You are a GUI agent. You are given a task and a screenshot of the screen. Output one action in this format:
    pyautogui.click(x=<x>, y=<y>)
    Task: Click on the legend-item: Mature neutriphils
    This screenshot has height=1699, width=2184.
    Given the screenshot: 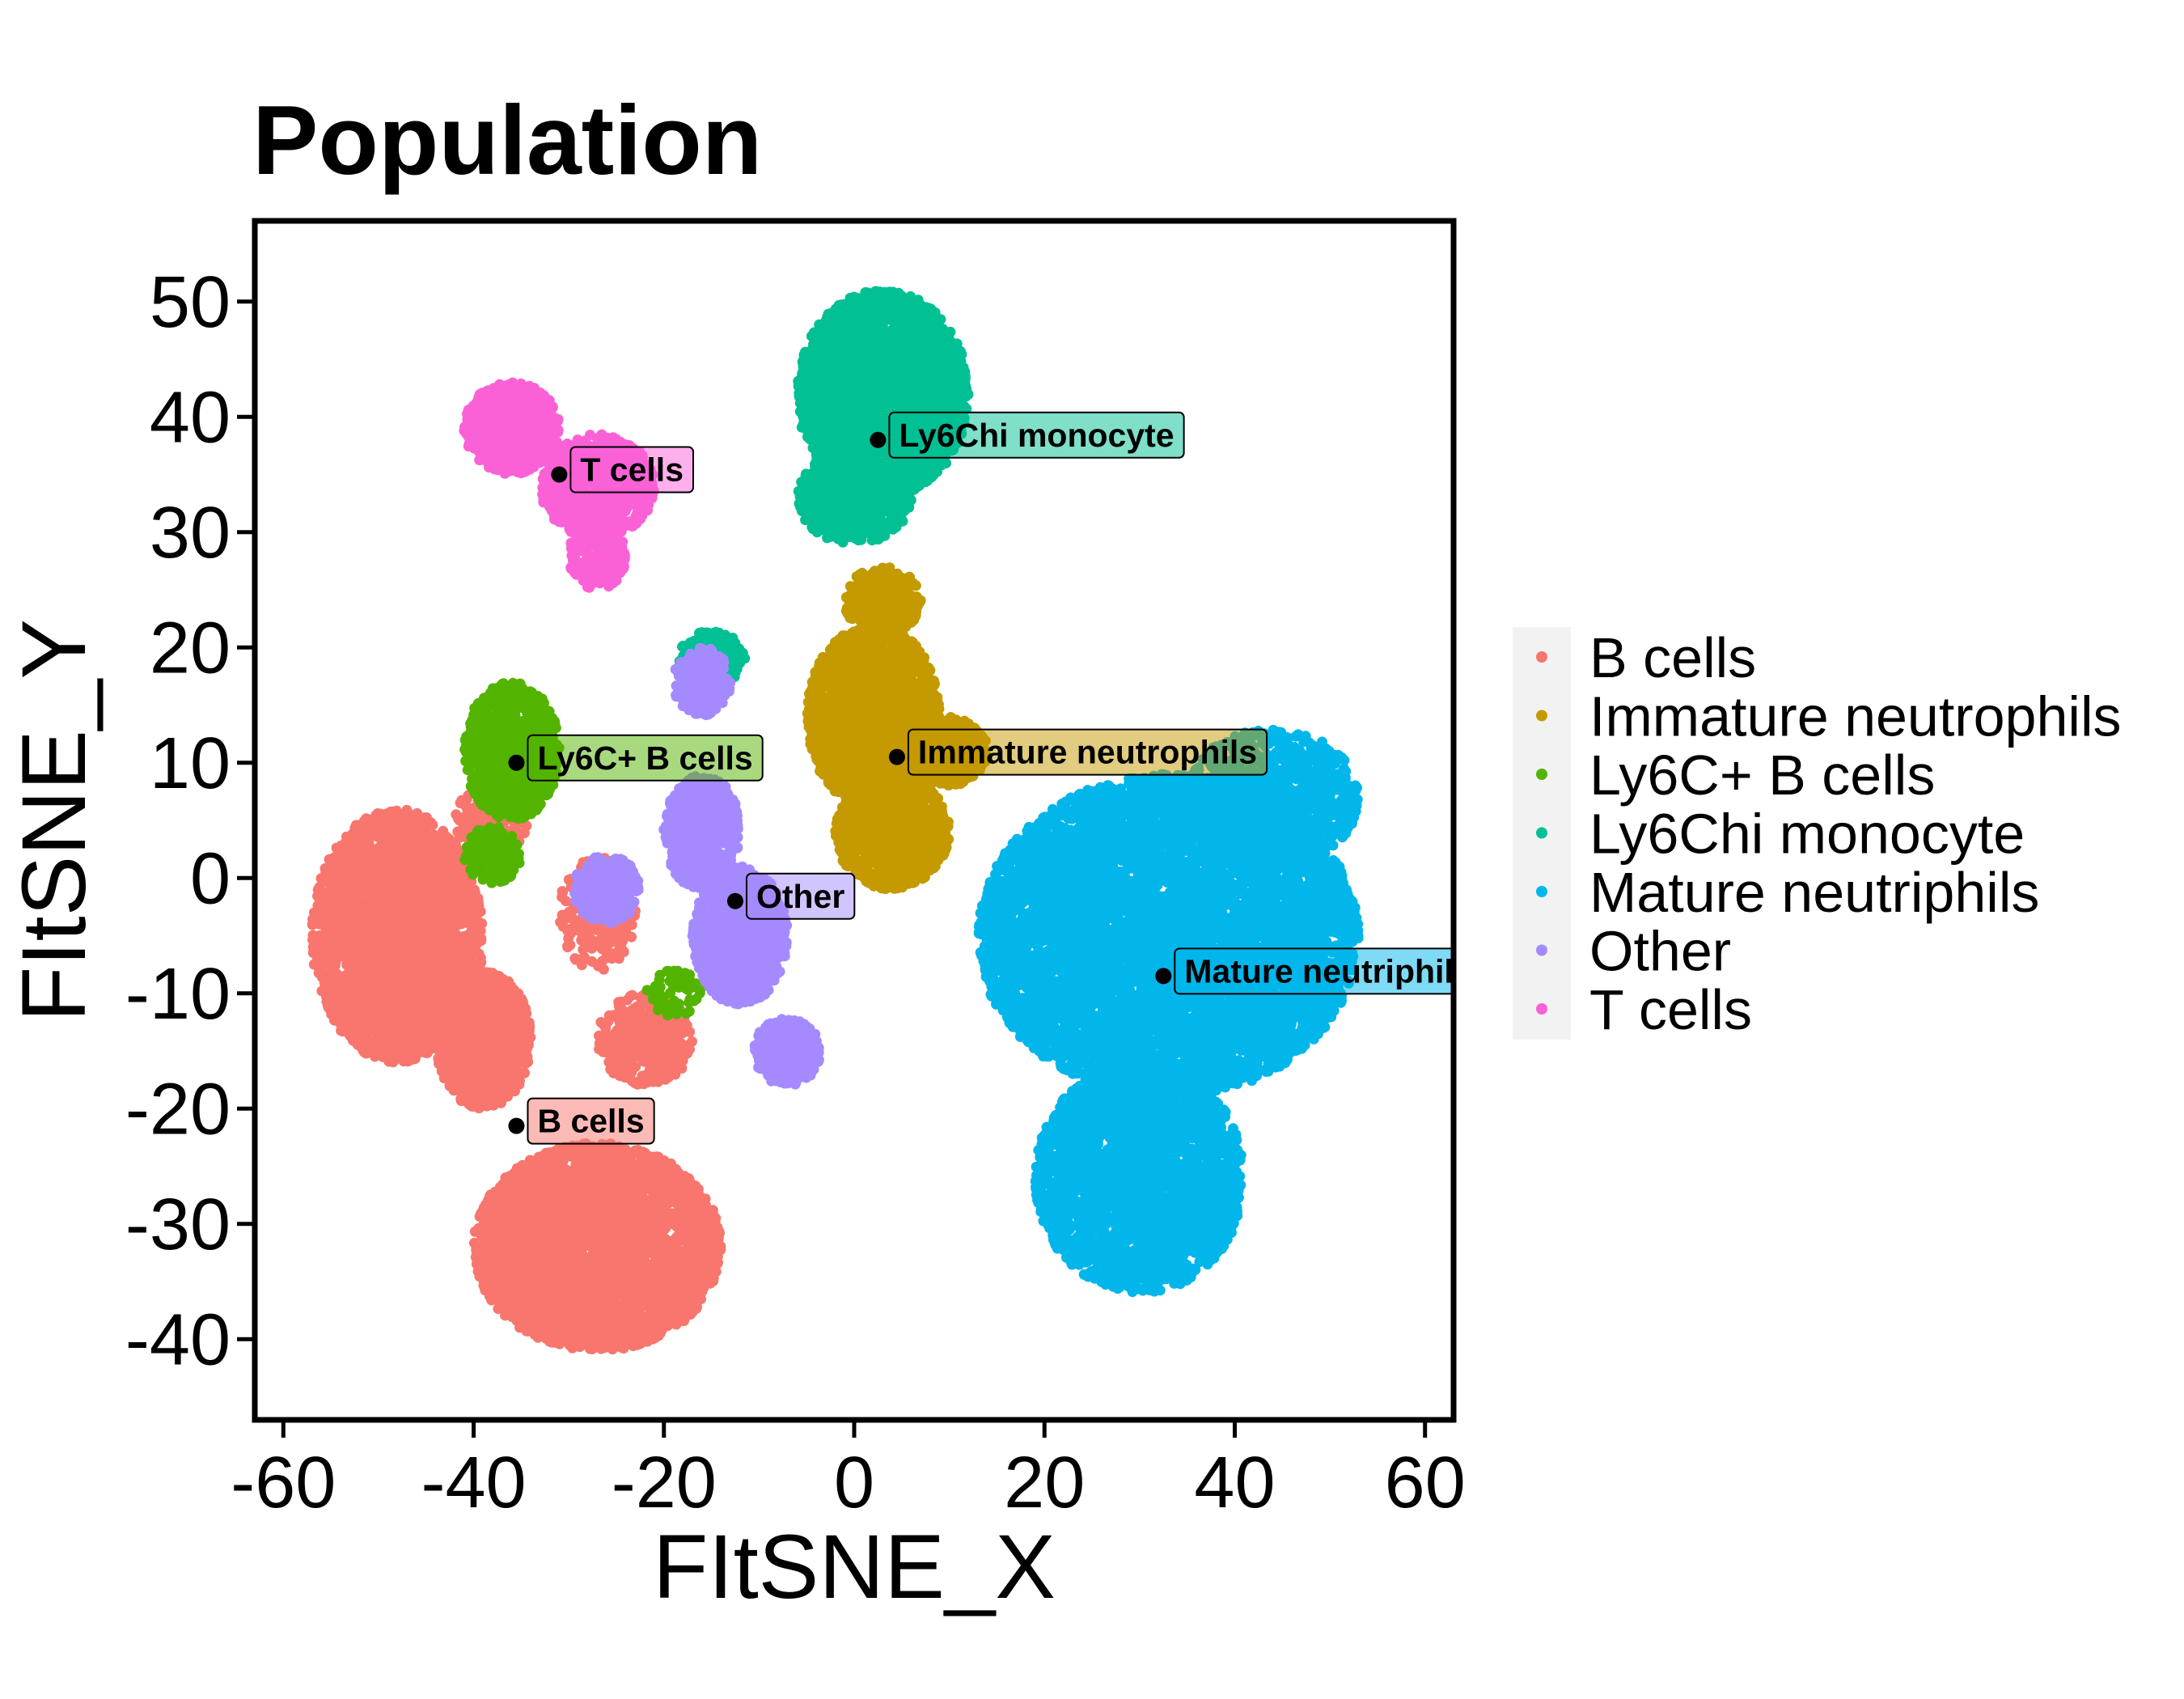 What is the action you would take?
    pyautogui.click(x=1787, y=893)
    